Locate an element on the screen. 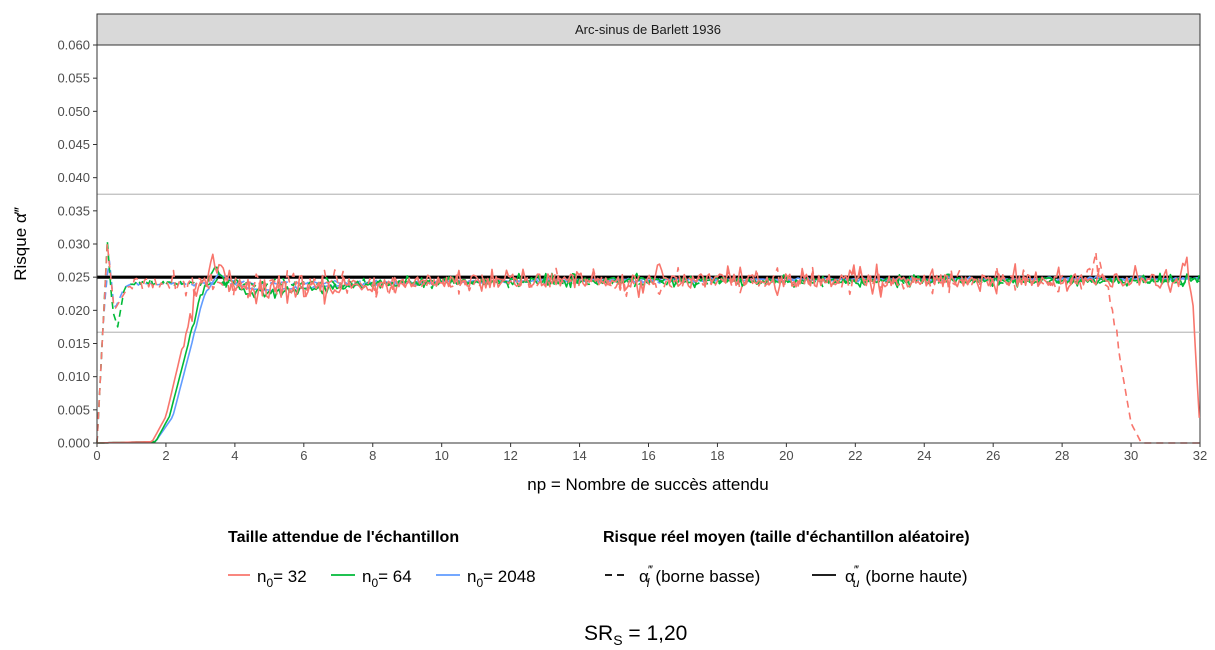  y-tick-label: 0.000 is located at coordinates (73, 443).